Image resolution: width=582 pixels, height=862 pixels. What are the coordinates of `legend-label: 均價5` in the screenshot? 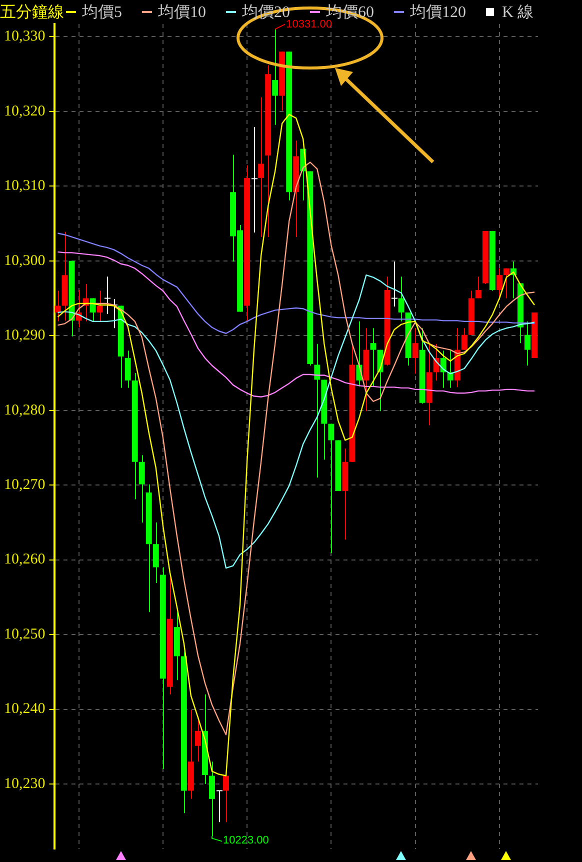 It's located at (102, 12).